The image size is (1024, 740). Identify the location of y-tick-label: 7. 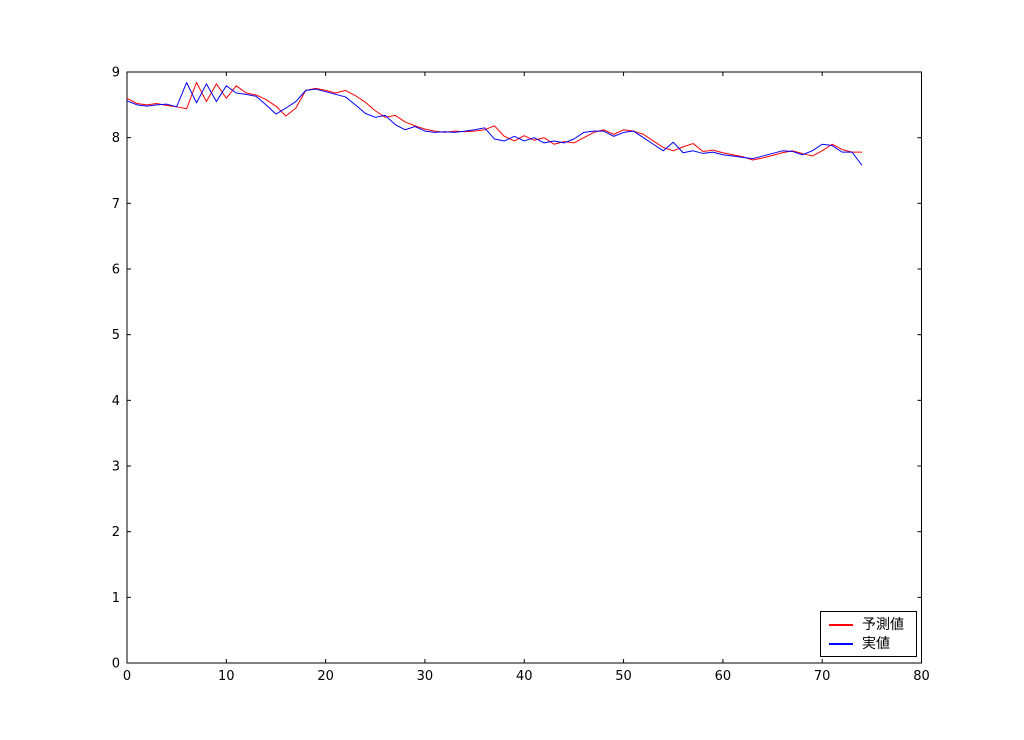
(116, 204).